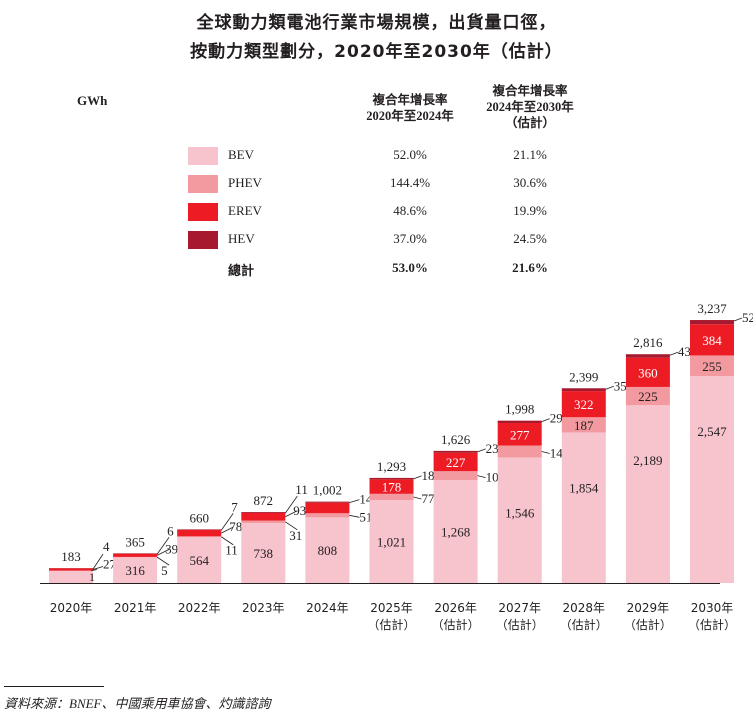 The width and height of the screenshot is (753, 715). Describe the element at coordinates (365, 516) in the screenshot. I see `data-label-phev: 51` at that location.